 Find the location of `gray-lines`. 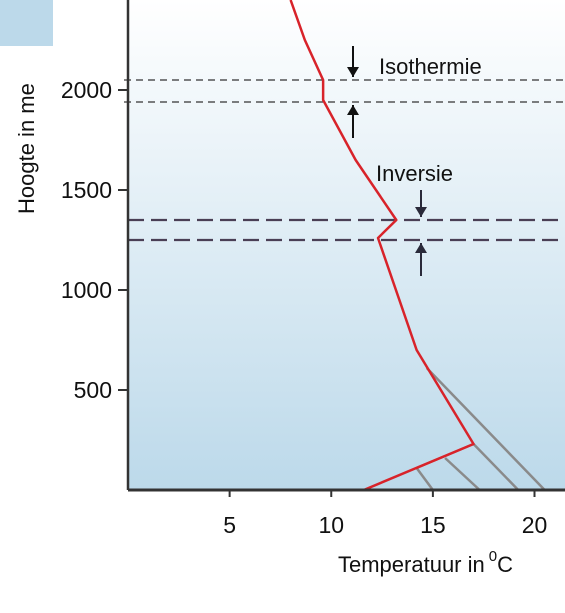

gray-lines is located at coordinates (480, 429).